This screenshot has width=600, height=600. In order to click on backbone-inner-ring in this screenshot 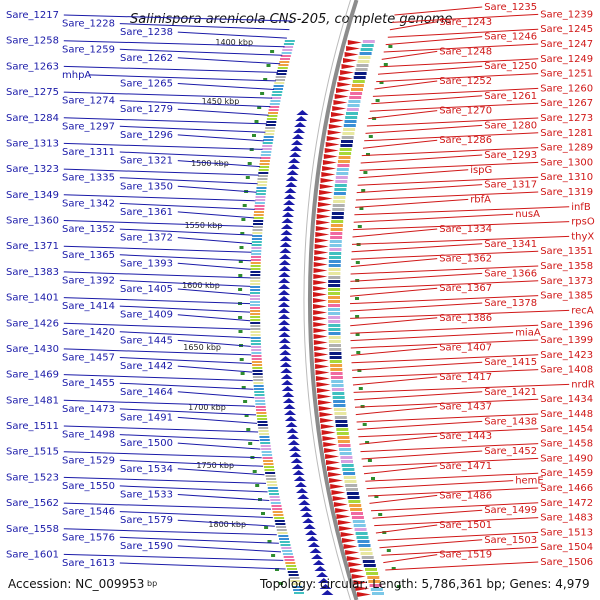, I will do `click(327, 300)`.